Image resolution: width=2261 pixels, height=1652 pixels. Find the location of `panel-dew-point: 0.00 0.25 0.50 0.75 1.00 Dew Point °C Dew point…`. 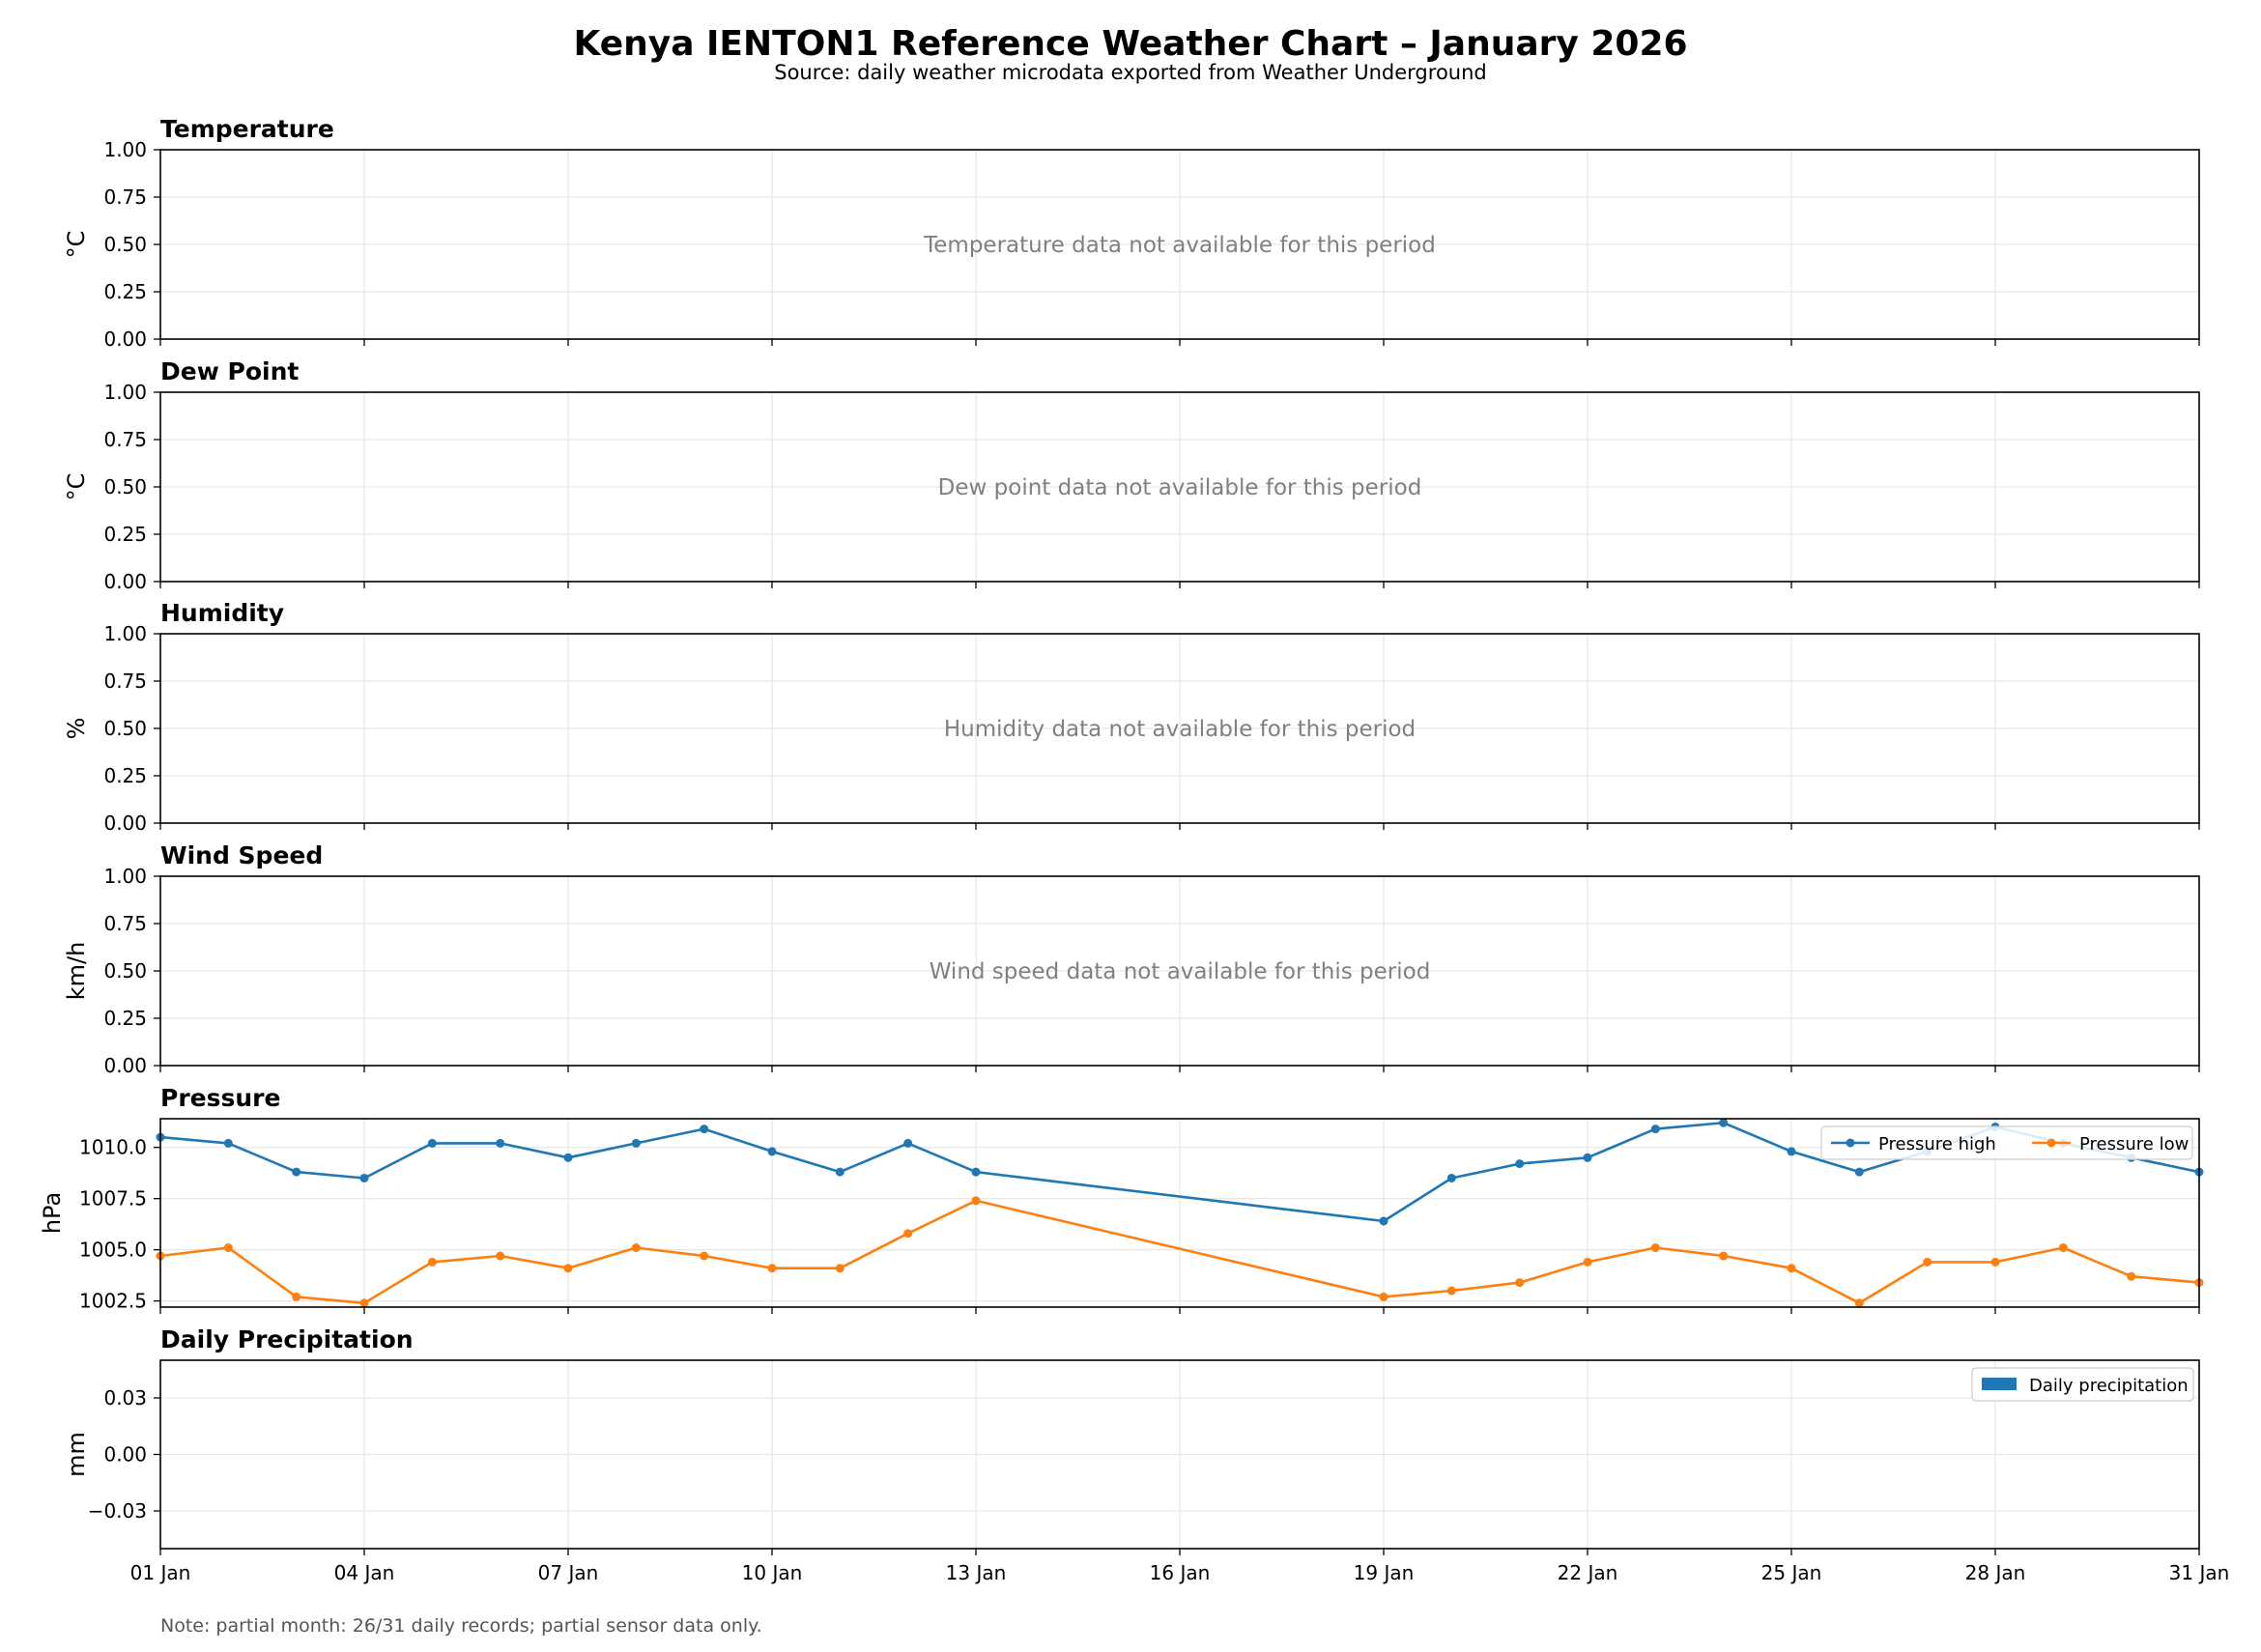

panel-dew-point: 0.00 0.25 0.50 0.75 1.00 Dew Point °C Dew point… is located at coordinates (1132, 475).